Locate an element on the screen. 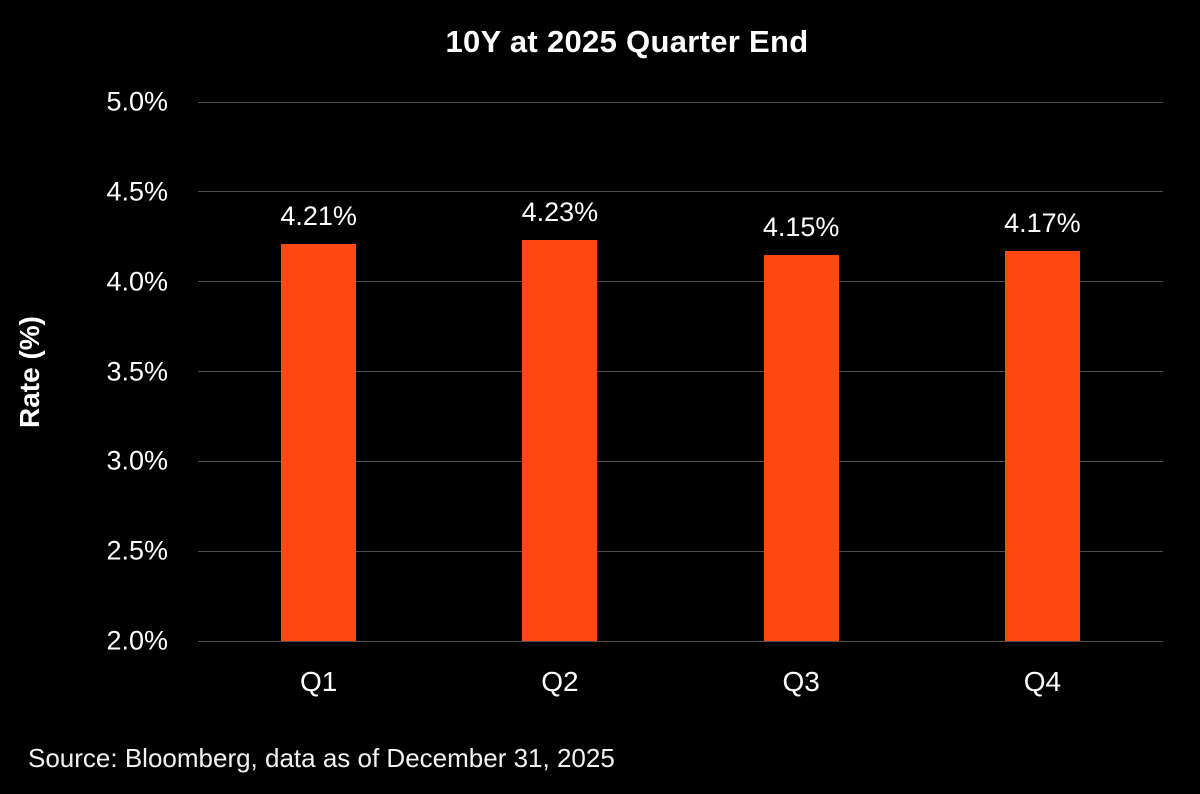 This screenshot has width=1200, height=794. y-tick-label: 2.0% is located at coordinates (137, 640).